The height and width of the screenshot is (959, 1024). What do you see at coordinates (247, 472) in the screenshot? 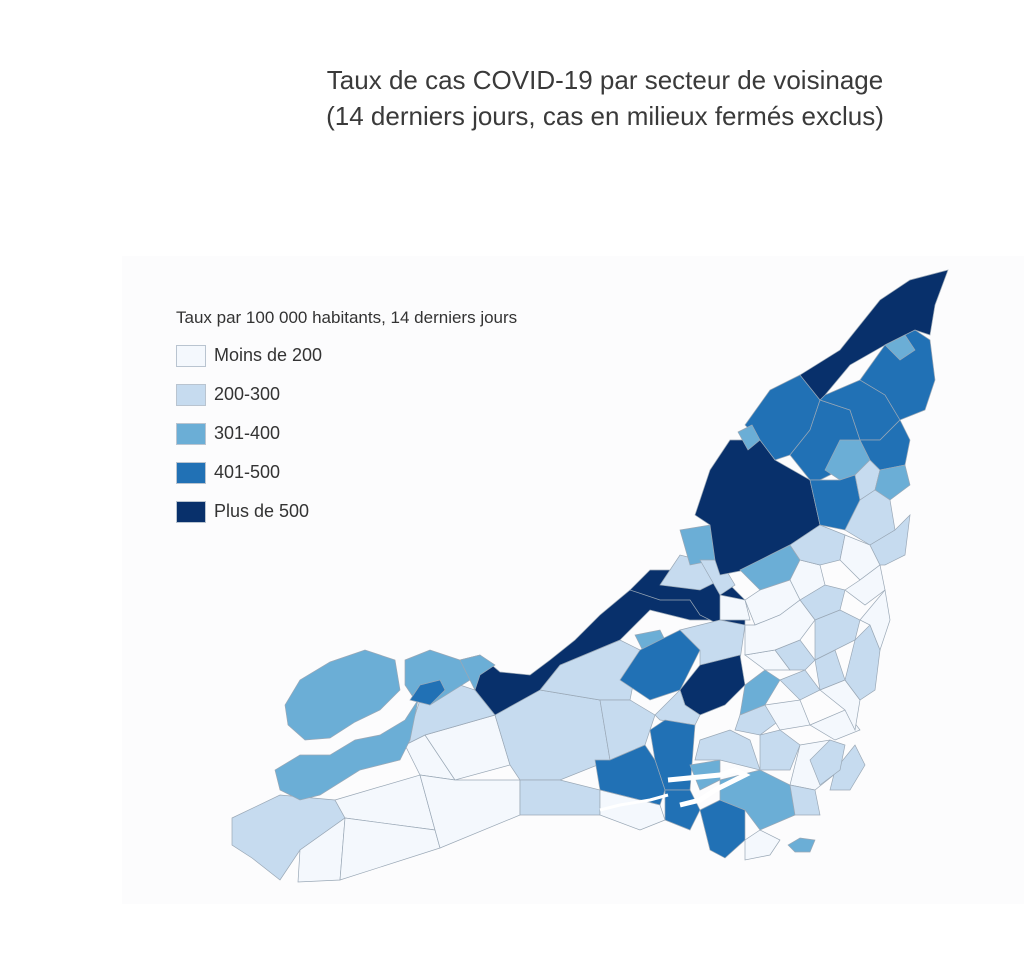
I see `legend-label: 401-500` at bounding box center [247, 472].